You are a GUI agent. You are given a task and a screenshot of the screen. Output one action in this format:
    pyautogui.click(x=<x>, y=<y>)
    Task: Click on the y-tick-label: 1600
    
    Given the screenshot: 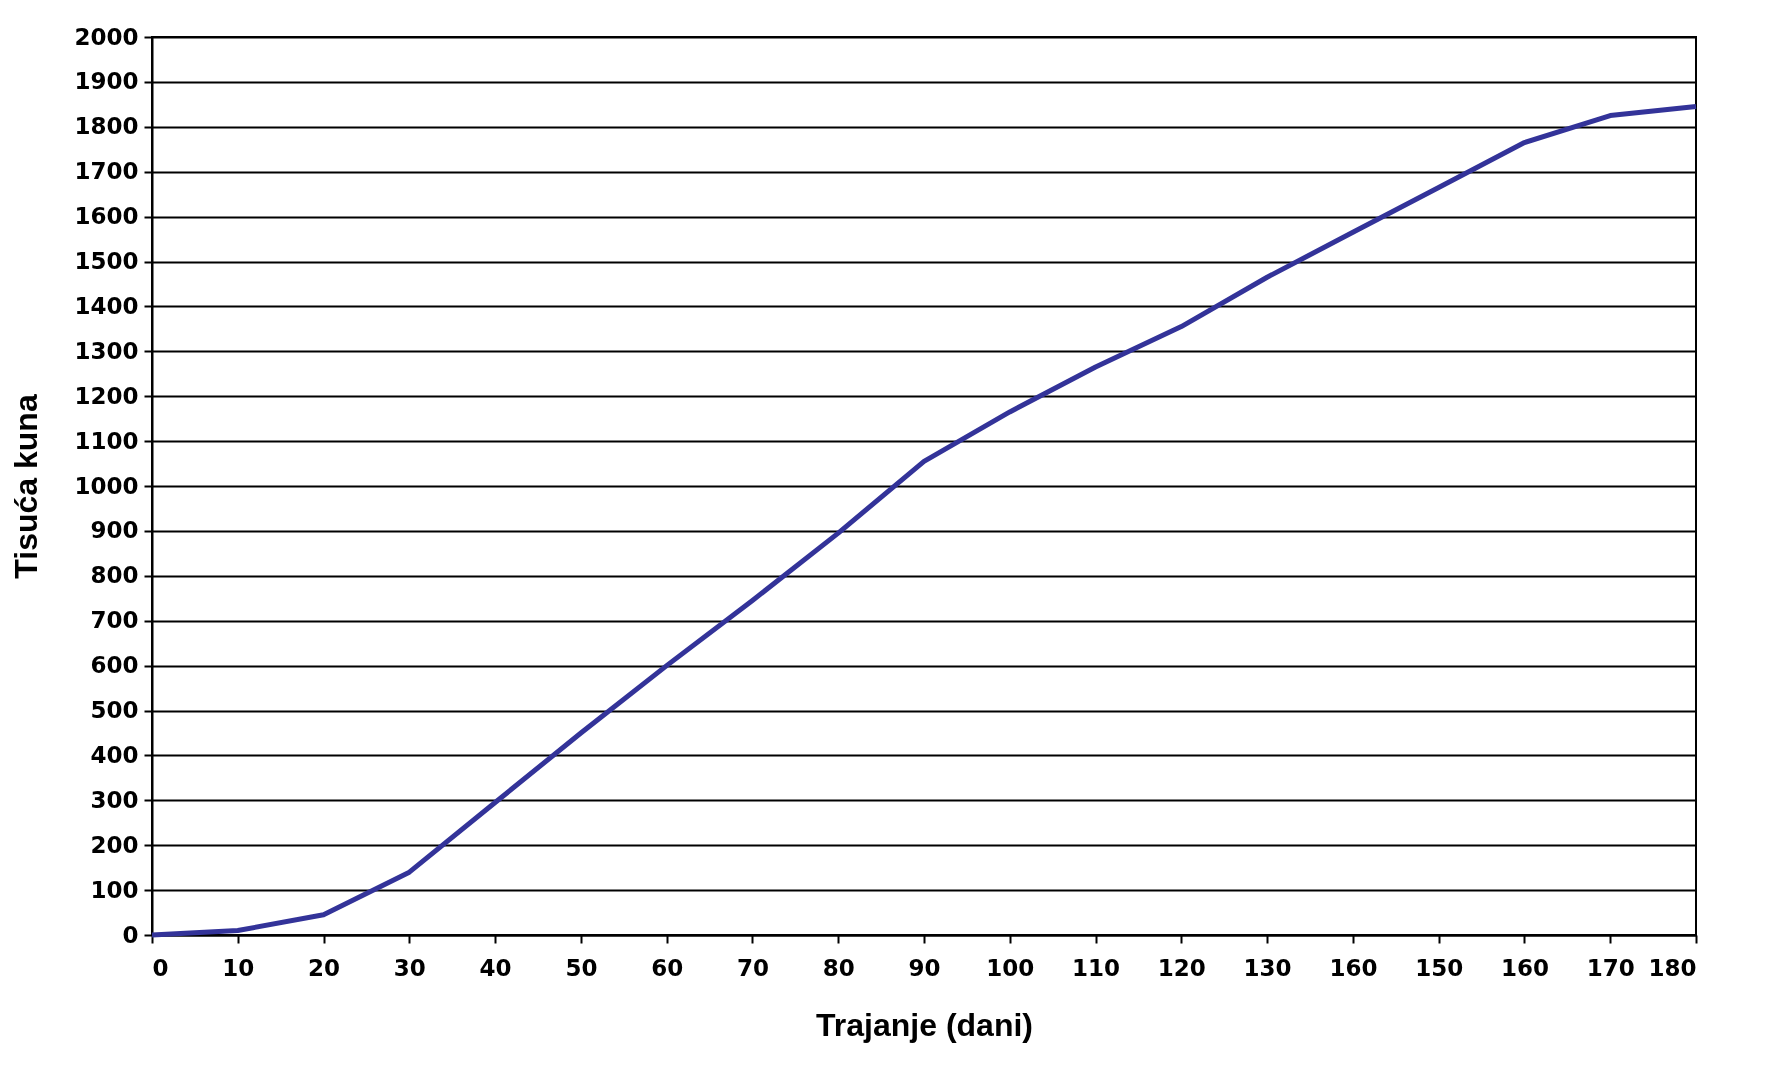 What is the action you would take?
    pyautogui.click(x=106, y=216)
    